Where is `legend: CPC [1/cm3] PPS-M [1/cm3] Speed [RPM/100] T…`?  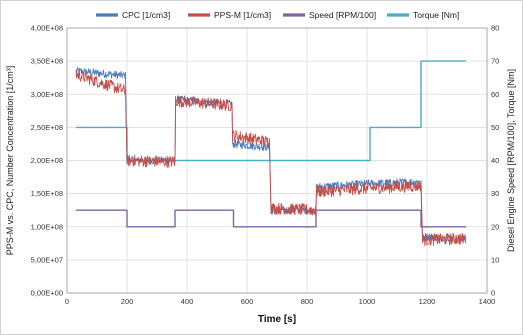
legend: CPC [1/cm3] PPS-M [1/cm3] Speed [RPM/100] T… is located at coordinates (277, 15).